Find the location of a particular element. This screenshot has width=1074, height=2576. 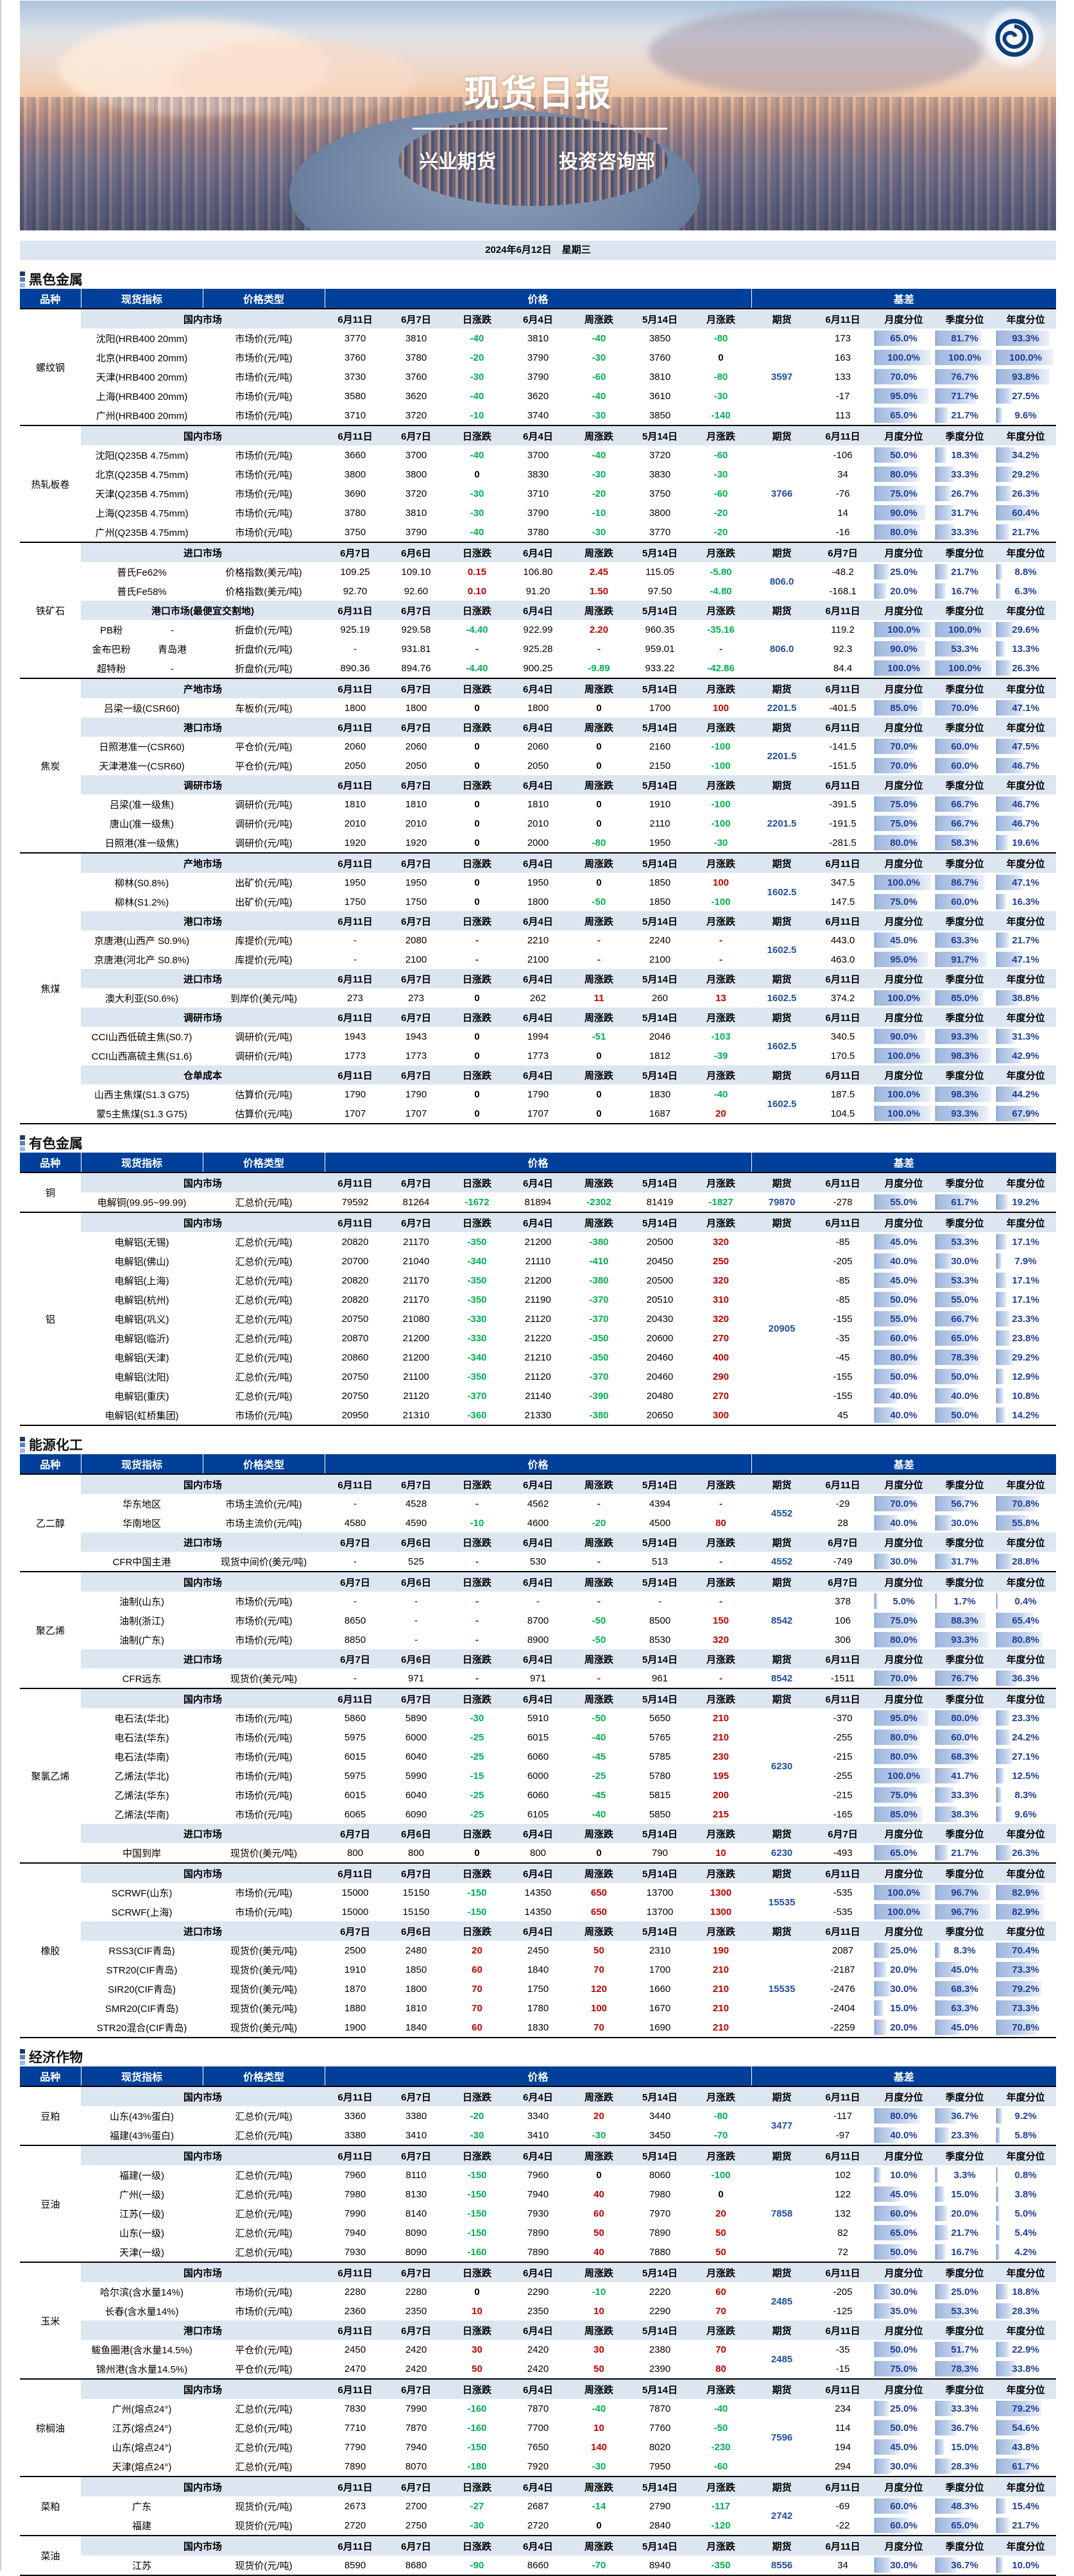

futures-price: 4552 is located at coordinates (782, 1561).